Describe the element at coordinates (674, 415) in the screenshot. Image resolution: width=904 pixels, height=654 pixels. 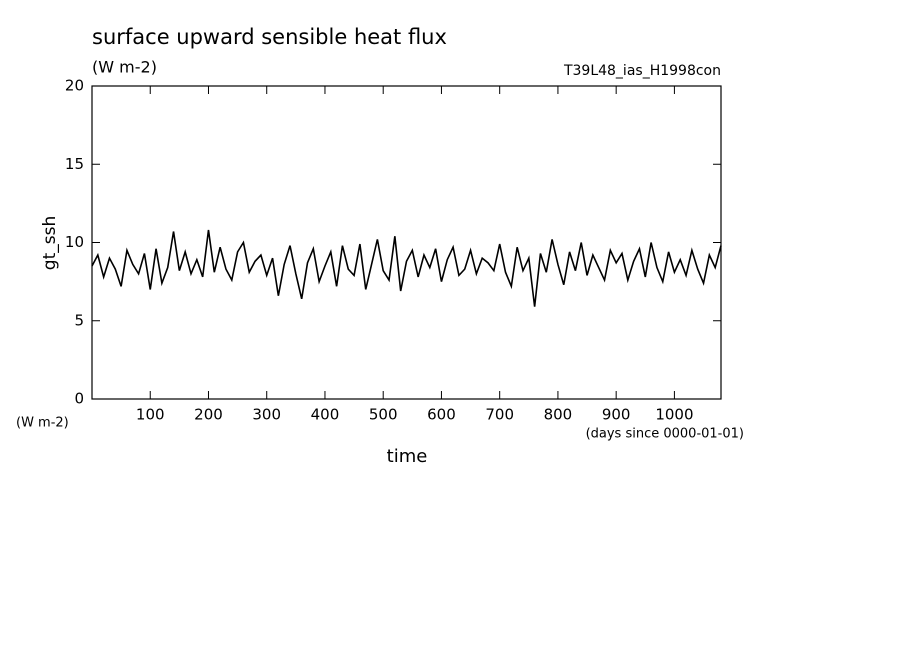
I see `x-tick-label: 1000` at that location.